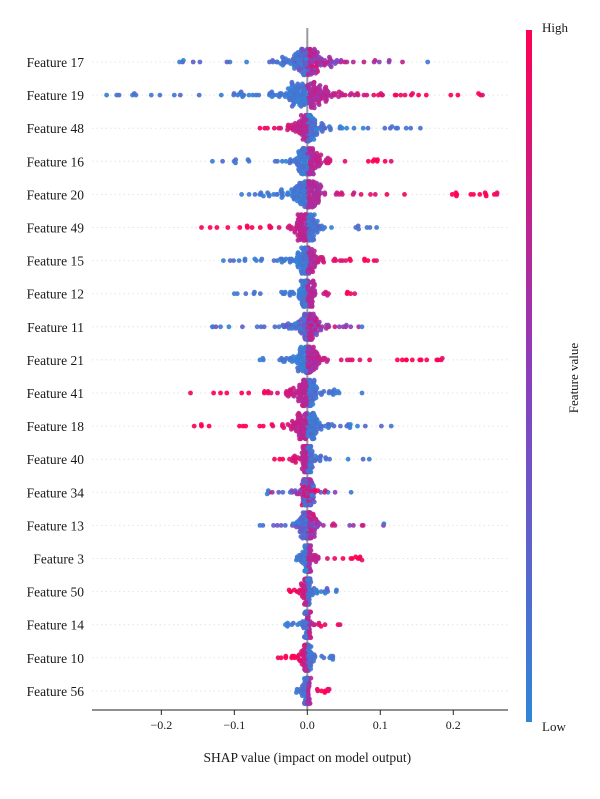 Image resolution: width=600 pixels, height=799 pixels. Describe the element at coordinates (55, 327) in the screenshot. I see `feature-label: Feature 11` at that location.